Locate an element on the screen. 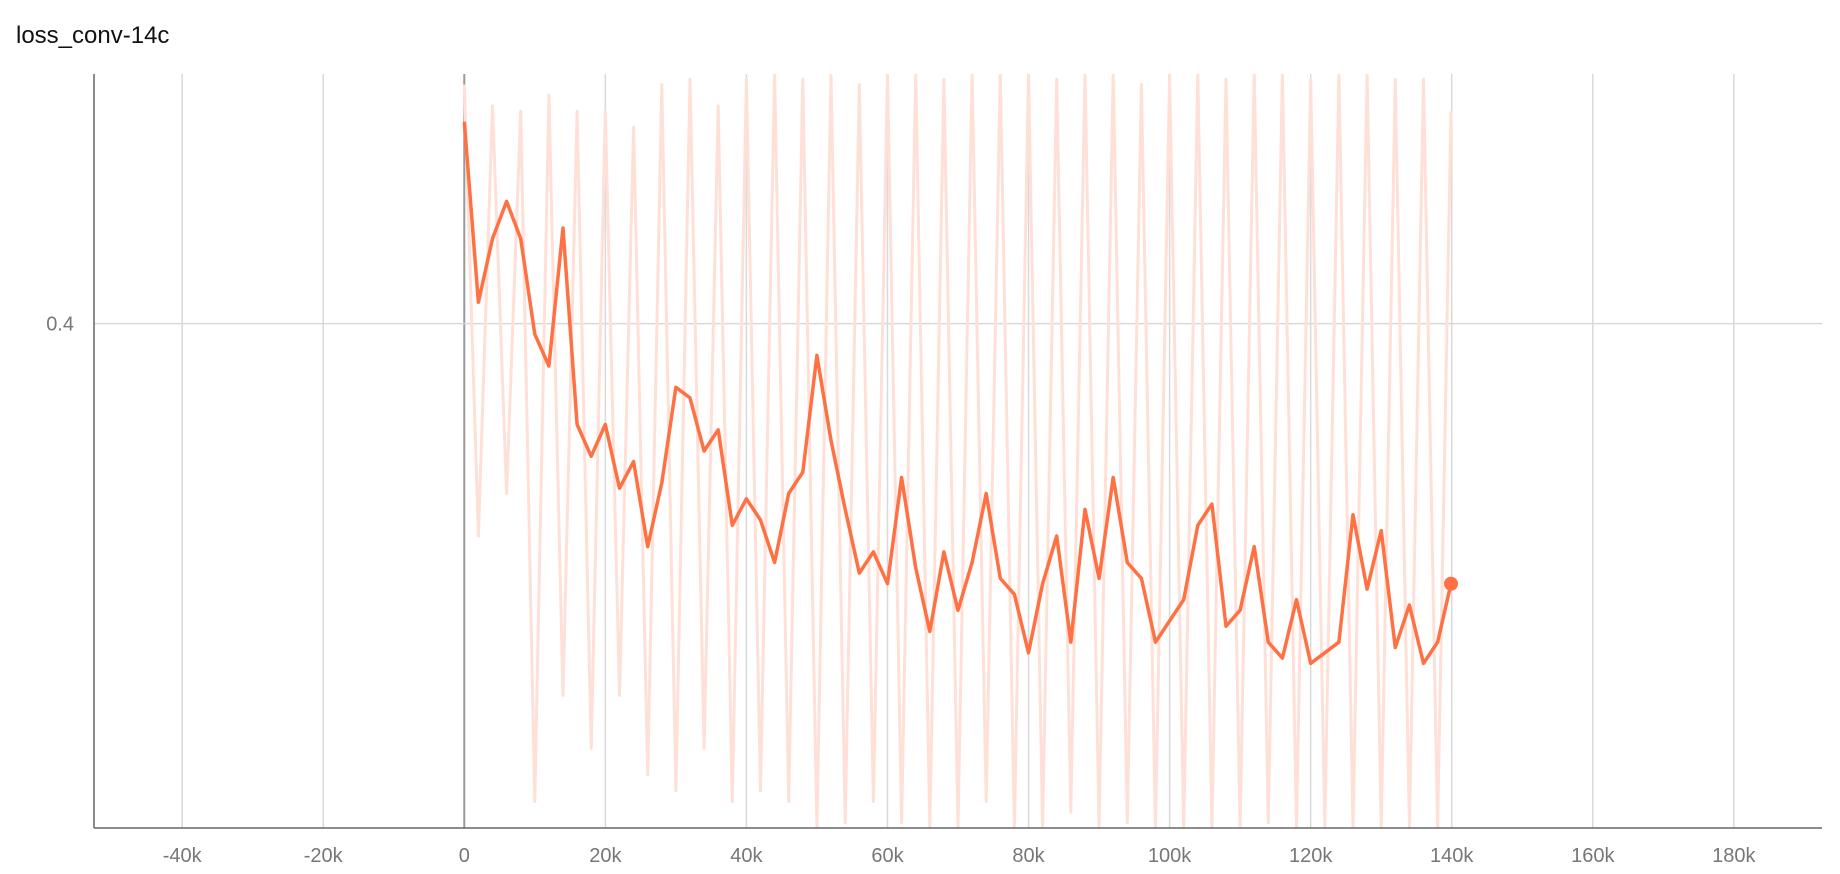 The height and width of the screenshot is (874, 1840). x-tick-label: 80k is located at coordinates (1028, 856).